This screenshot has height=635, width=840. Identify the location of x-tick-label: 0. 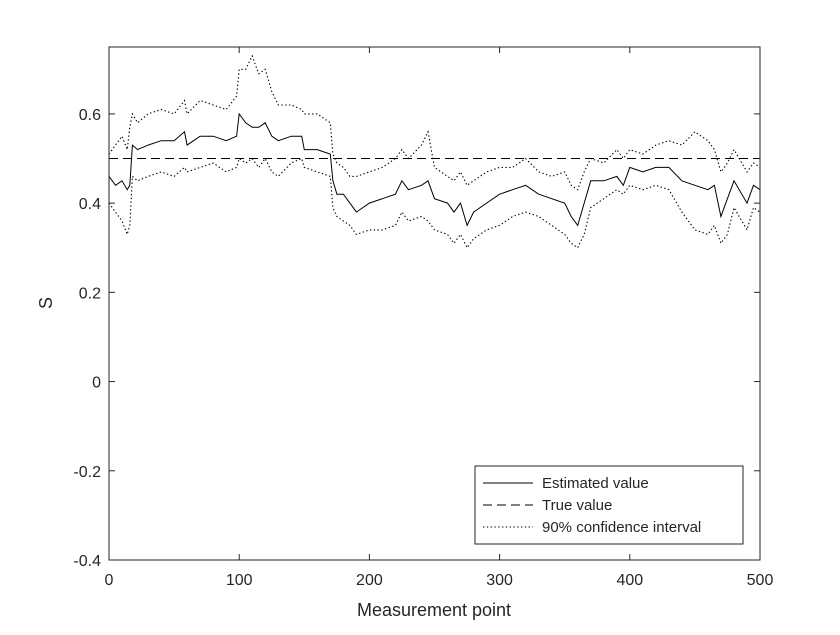
(109, 580).